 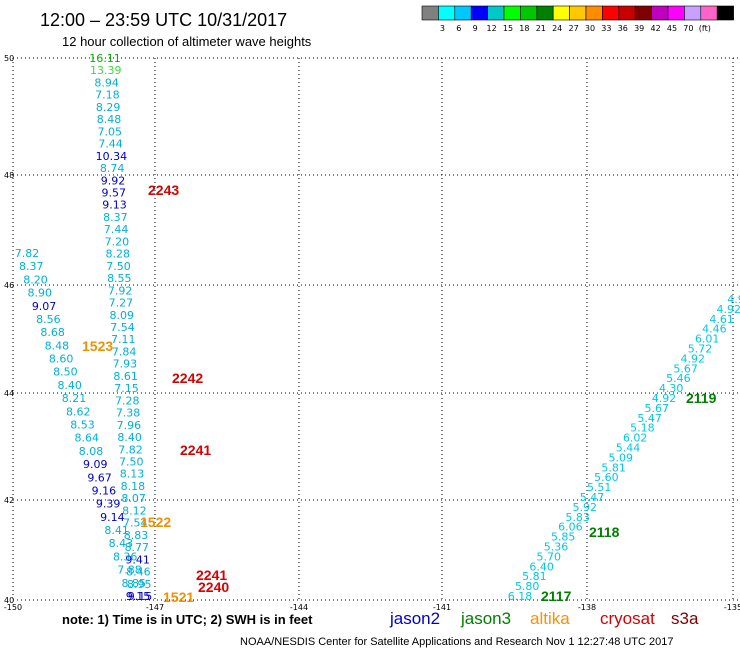 What do you see at coordinates (140, 596) in the screenshot?
I see `wave-height-value: 9.15` at bounding box center [140, 596].